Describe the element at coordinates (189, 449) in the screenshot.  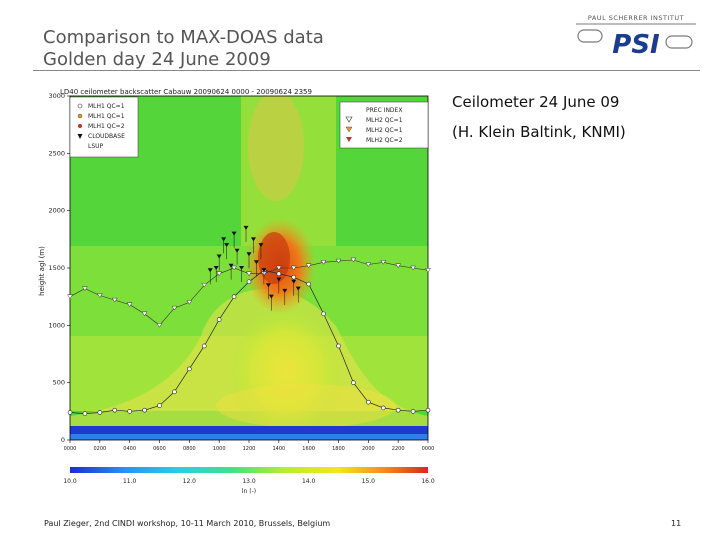
I see `x-tick-label: 0800` at that location.